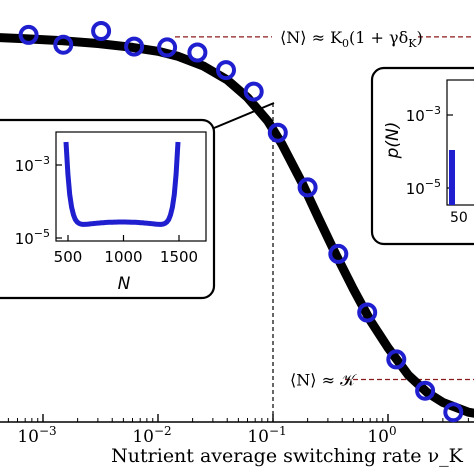  Describe the element at coordinates (151, 435) in the screenshot. I see `x-tick-label: 10⁻²` at that location.